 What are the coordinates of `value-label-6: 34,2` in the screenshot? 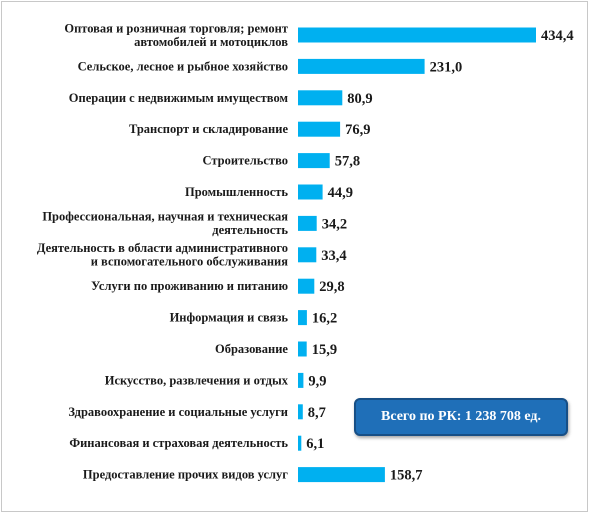 It's located at (334, 224).